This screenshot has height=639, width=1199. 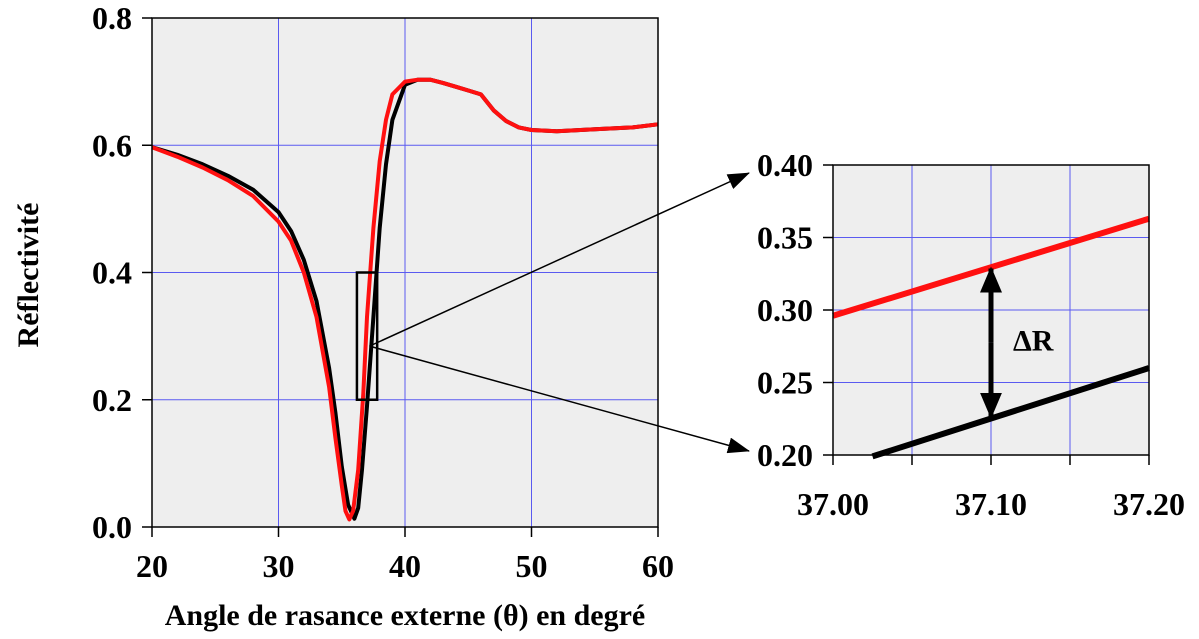 What do you see at coordinates (152, 566) in the screenshot?
I see `main-x-tick-label: 20` at bounding box center [152, 566].